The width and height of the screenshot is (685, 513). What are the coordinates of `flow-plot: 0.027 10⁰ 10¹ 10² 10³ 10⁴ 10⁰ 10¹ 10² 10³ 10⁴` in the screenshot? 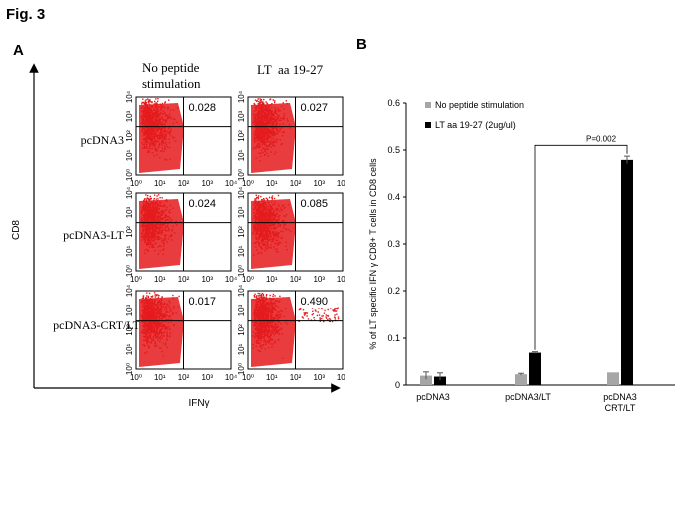 It's located at (291, 139).